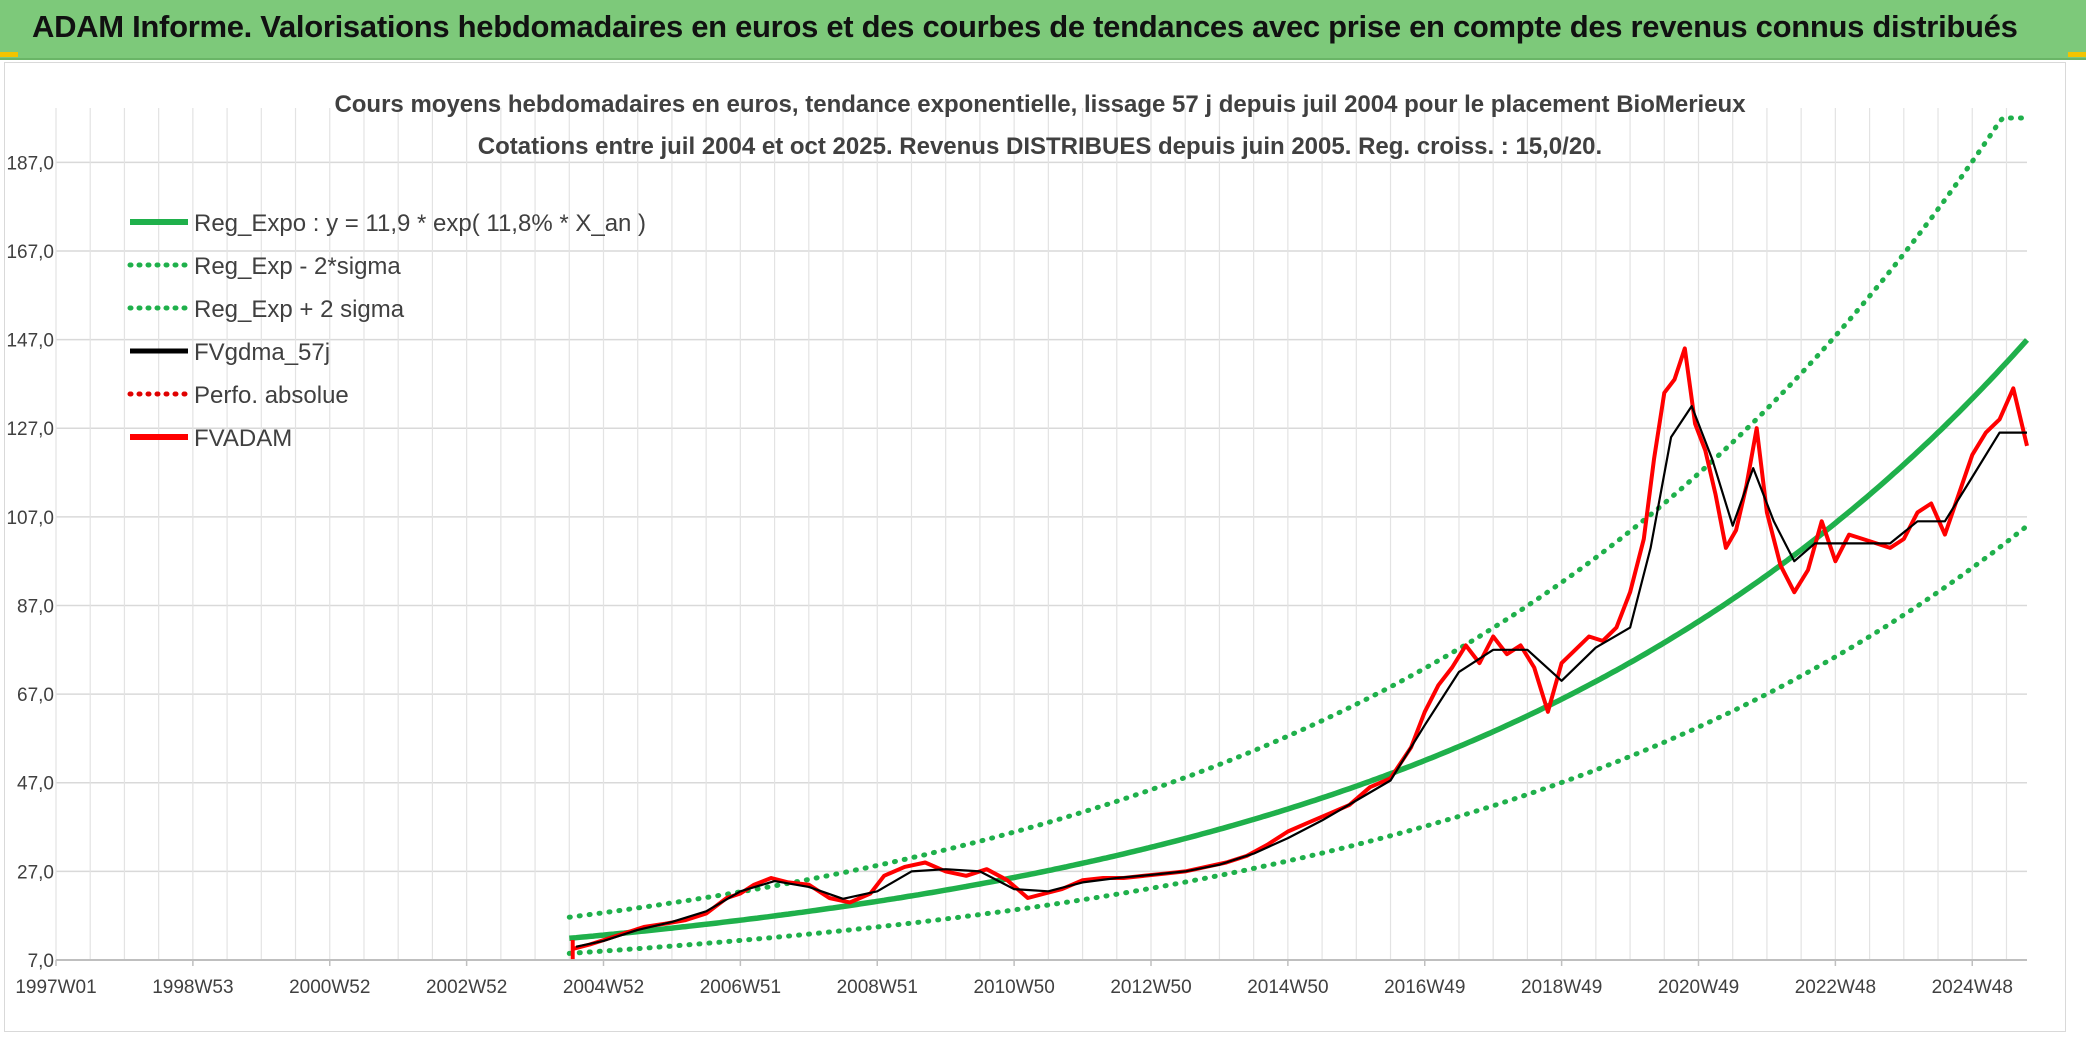  What do you see at coordinates (466, 987) in the screenshot?
I see `x-tick-label: 2002W52` at bounding box center [466, 987].